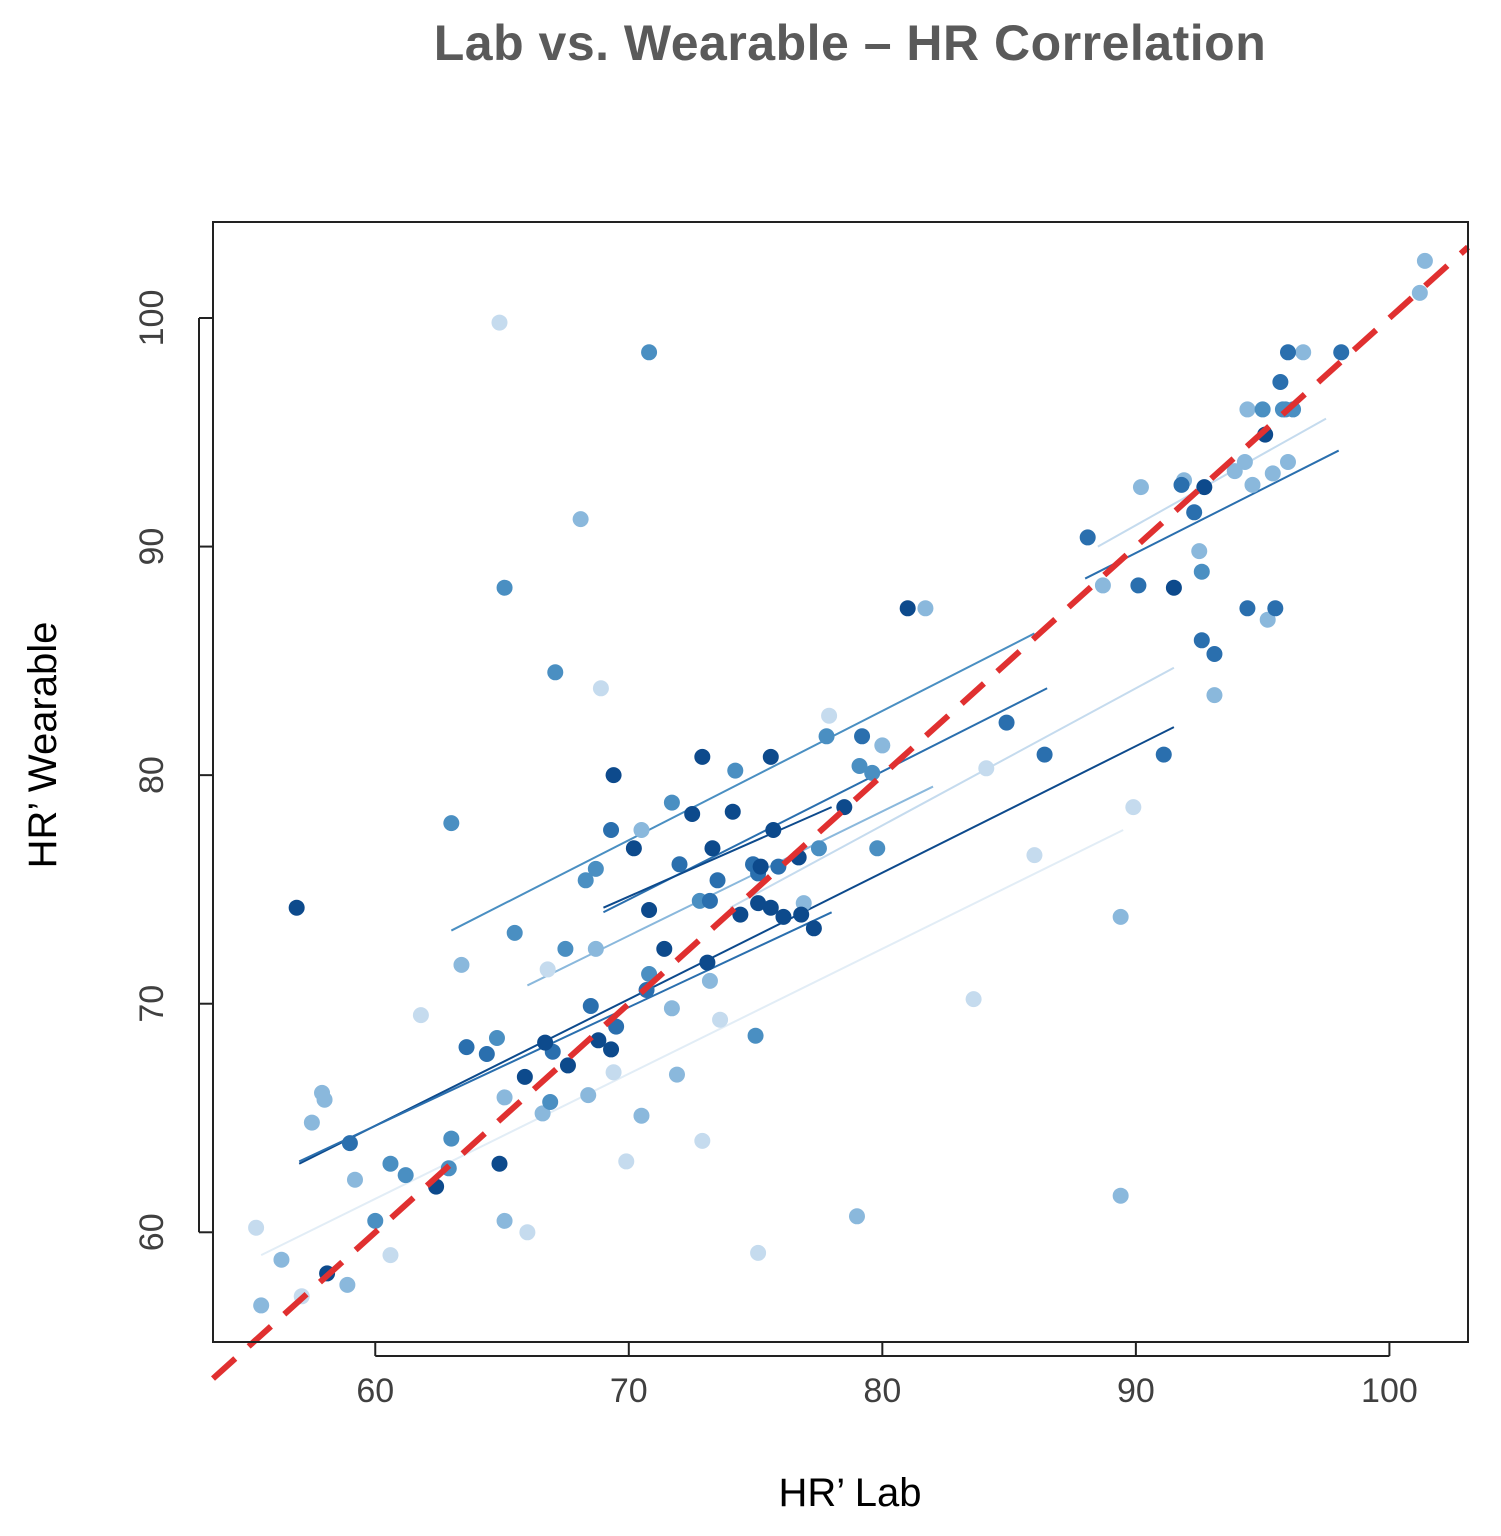 The height and width of the screenshot is (1536, 1501). What do you see at coordinates (173, 770) in the screenshot?
I see `y-axis: 60 70 80 90 100` at bounding box center [173, 770].